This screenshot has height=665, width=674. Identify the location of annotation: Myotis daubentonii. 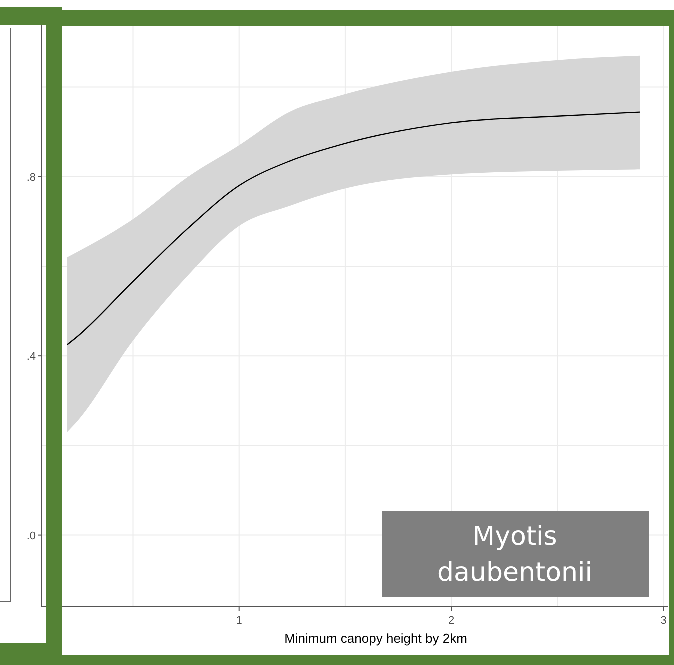
(515, 555).